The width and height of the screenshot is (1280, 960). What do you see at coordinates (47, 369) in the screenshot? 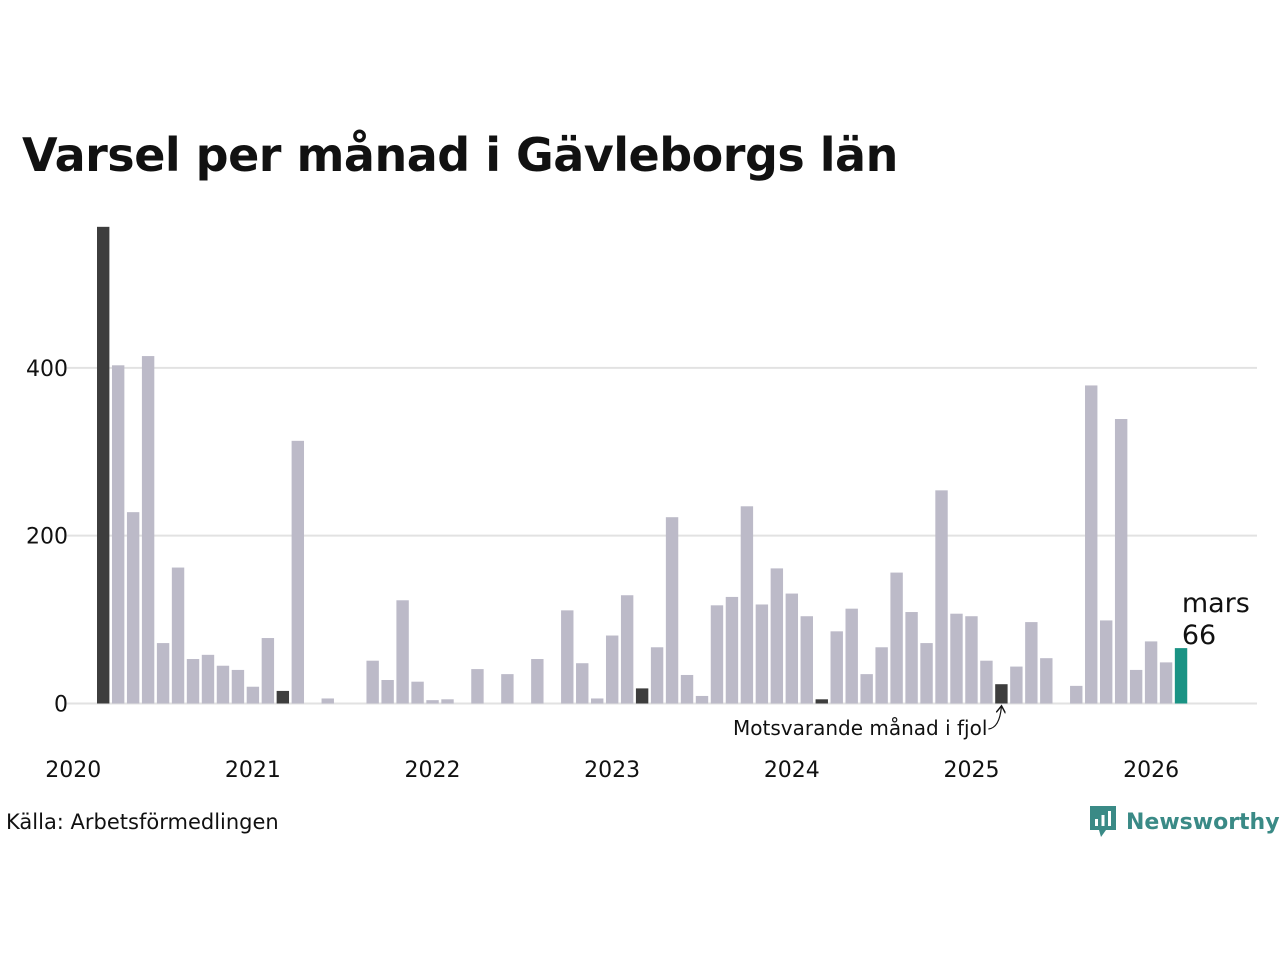
I see `y-tick-label: 400` at bounding box center [47, 369].